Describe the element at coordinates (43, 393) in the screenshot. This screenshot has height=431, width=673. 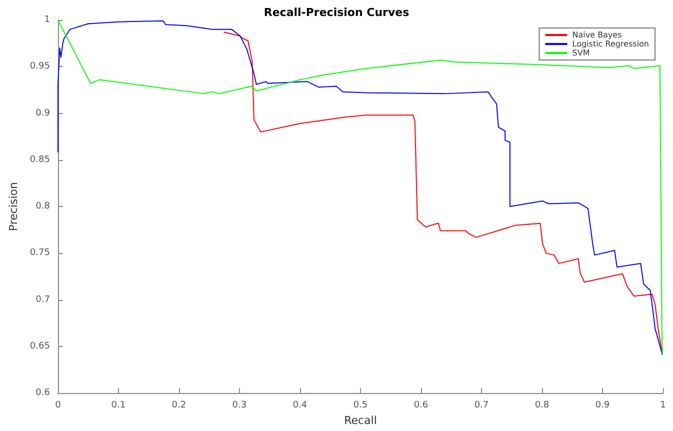
I see `y-tick-label: 0.6` at that location.